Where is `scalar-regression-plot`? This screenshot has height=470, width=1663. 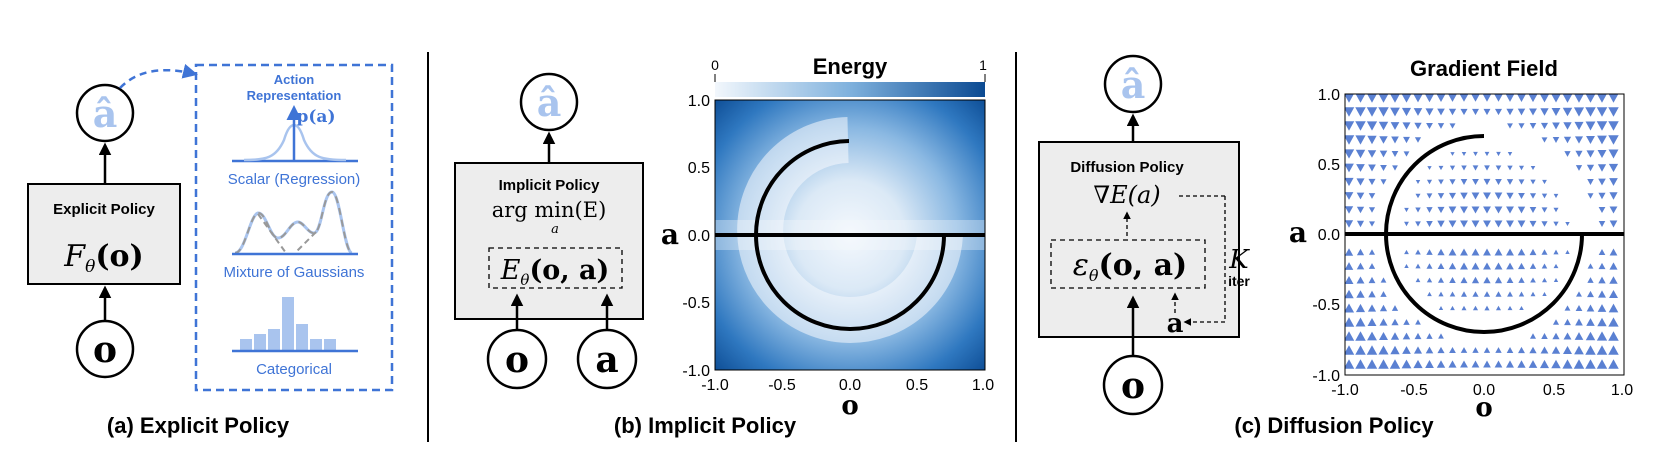
scalar-regression-plot is located at coordinates (295, 134).